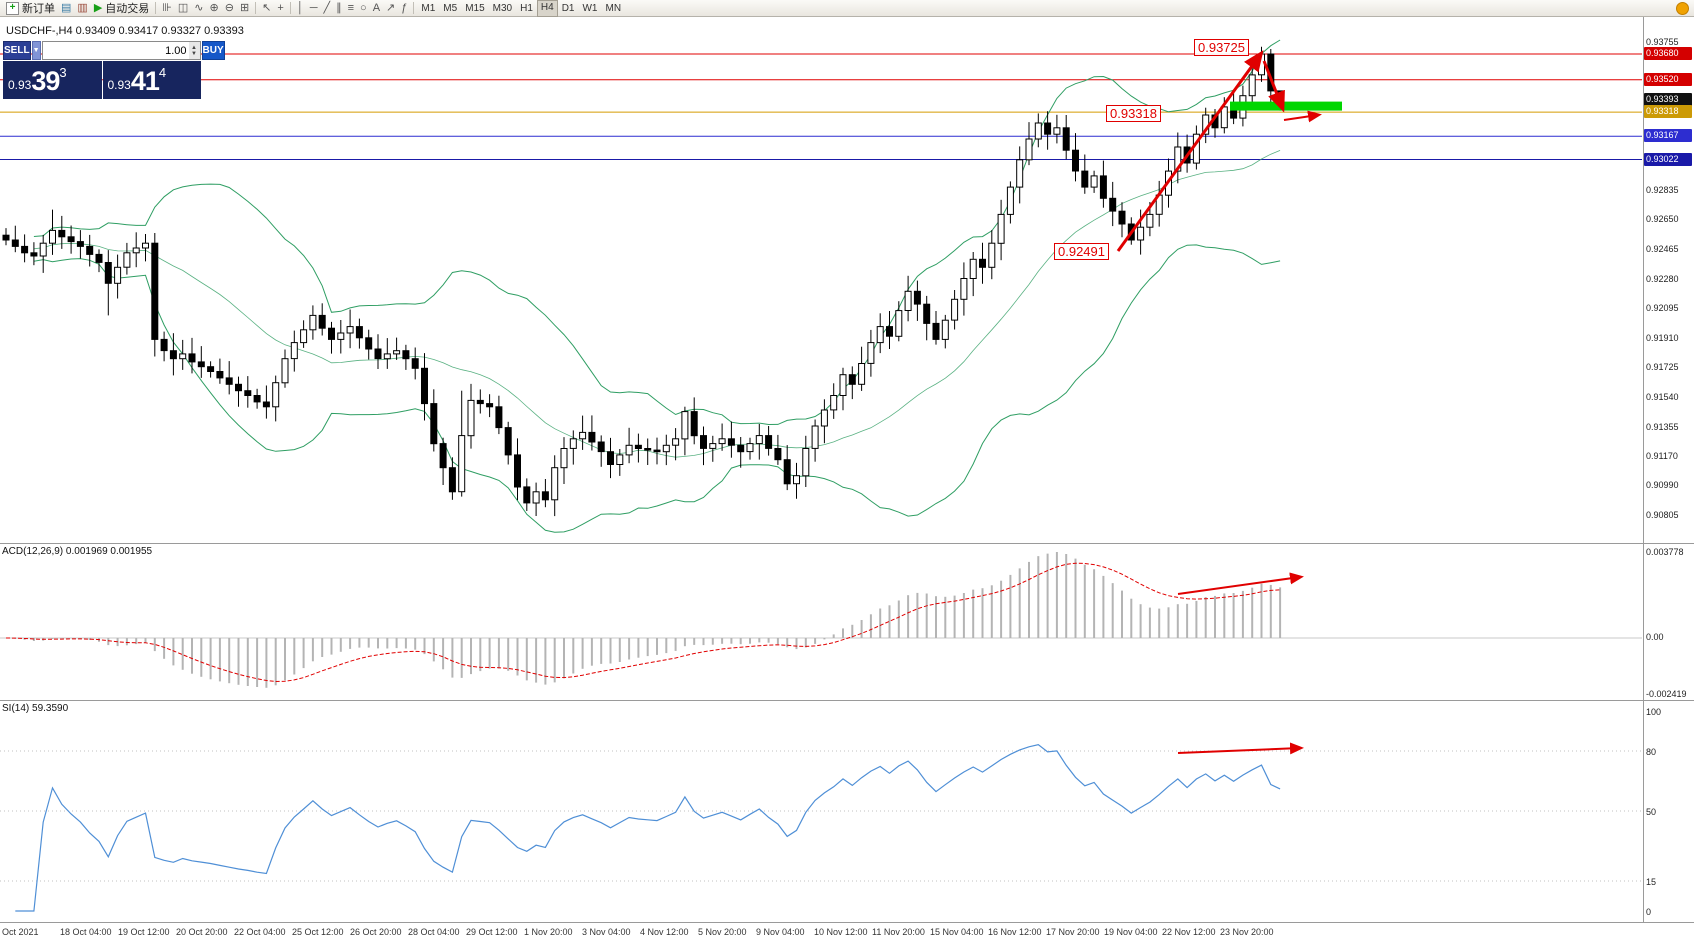 The width and height of the screenshot is (1694, 942). What do you see at coordinates (213, 50) in the screenshot?
I see `buy-button: BUY` at bounding box center [213, 50].